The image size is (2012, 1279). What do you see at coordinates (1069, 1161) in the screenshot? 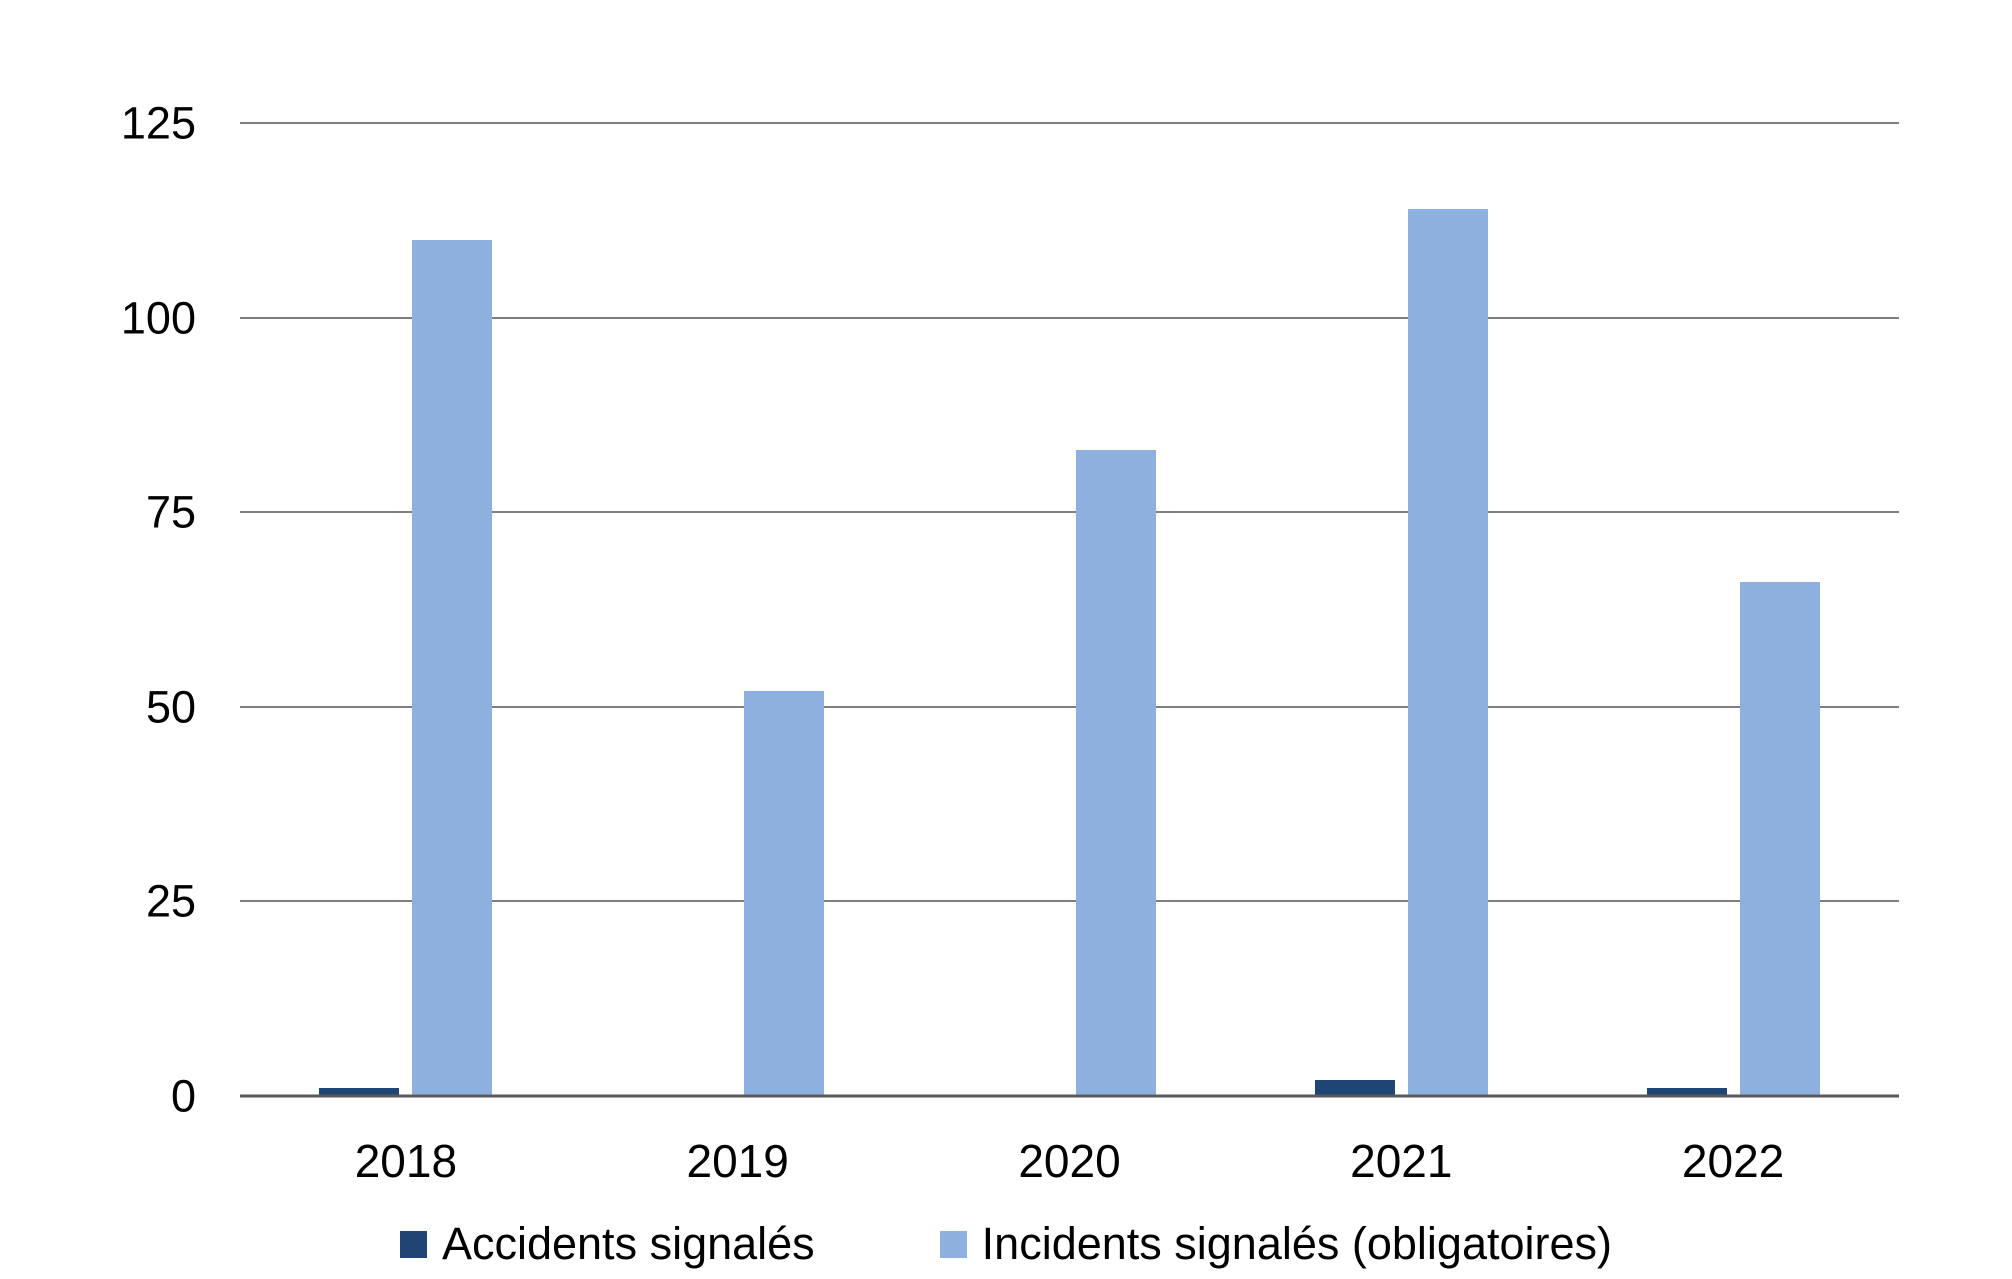
I see `x-tick-label-2020: 2020` at bounding box center [1069, 1161].